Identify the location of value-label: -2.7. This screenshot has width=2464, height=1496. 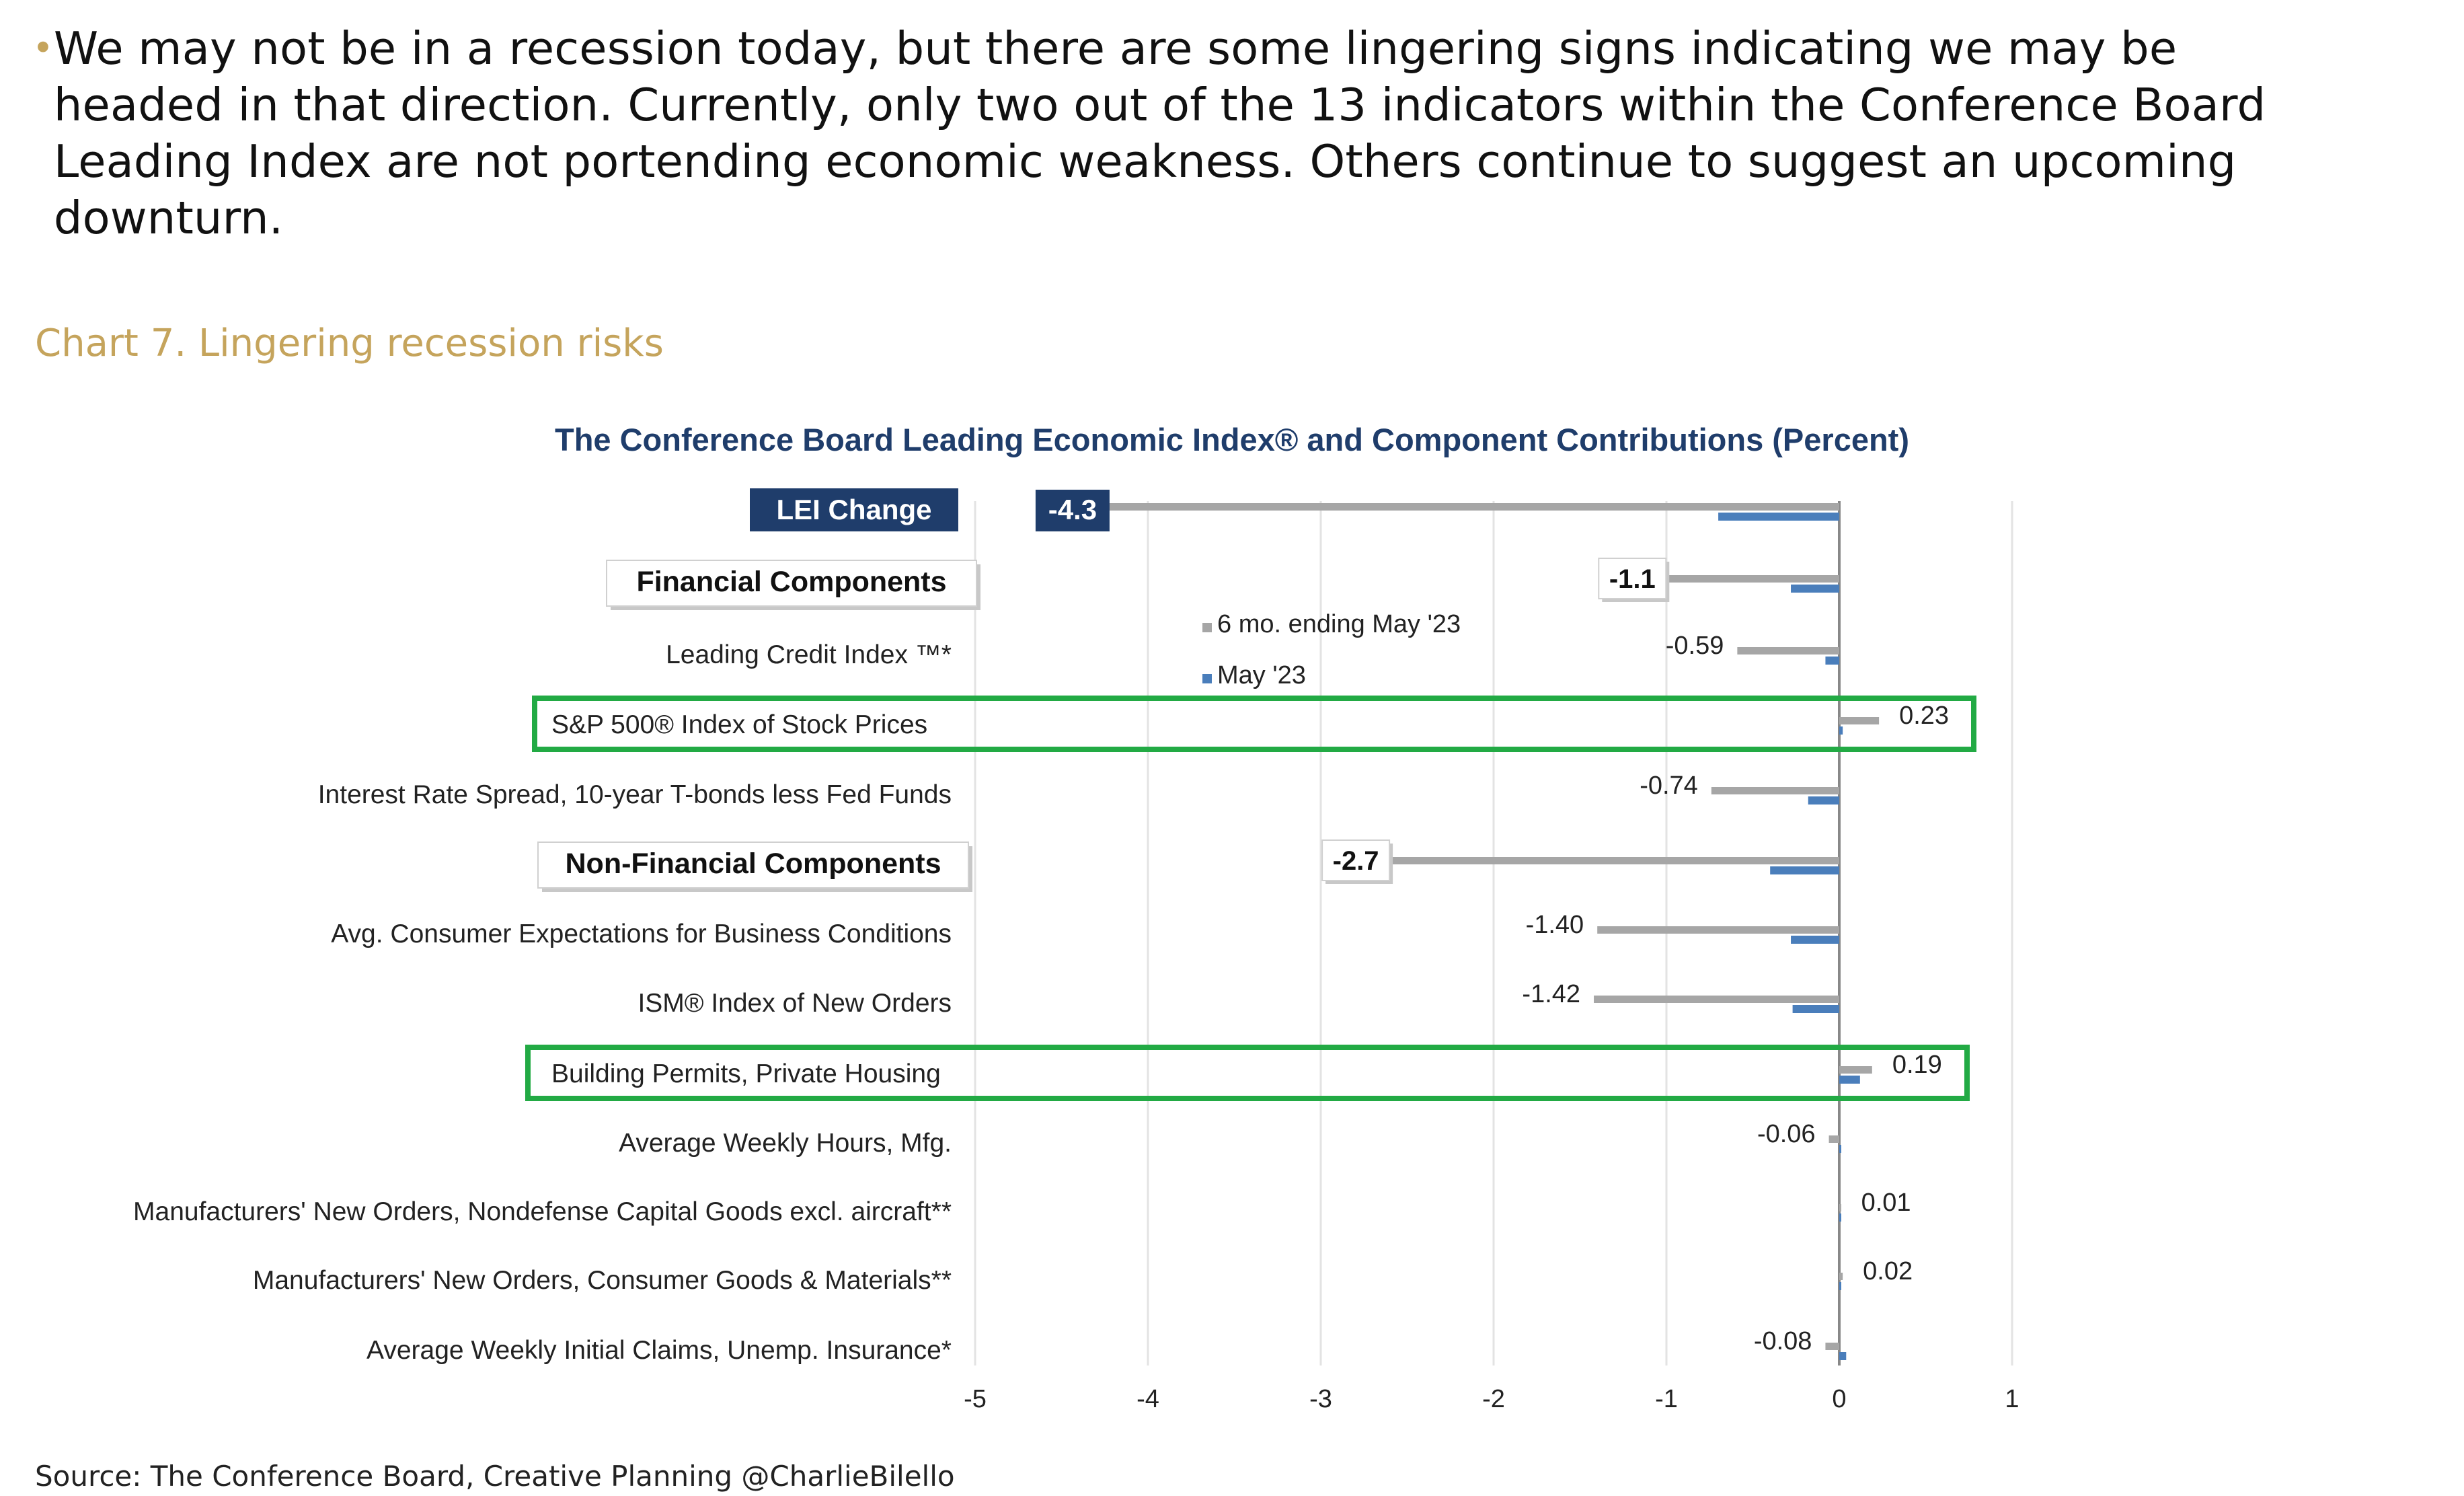
(1356, 861).